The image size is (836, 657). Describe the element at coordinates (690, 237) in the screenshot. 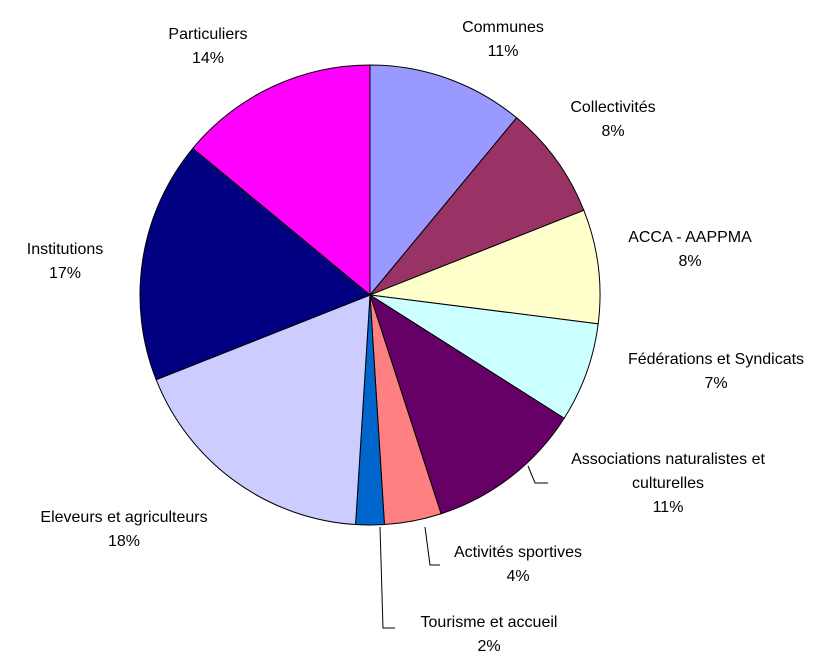

I see `category-name: ACCA - AAPPMA` at that location.